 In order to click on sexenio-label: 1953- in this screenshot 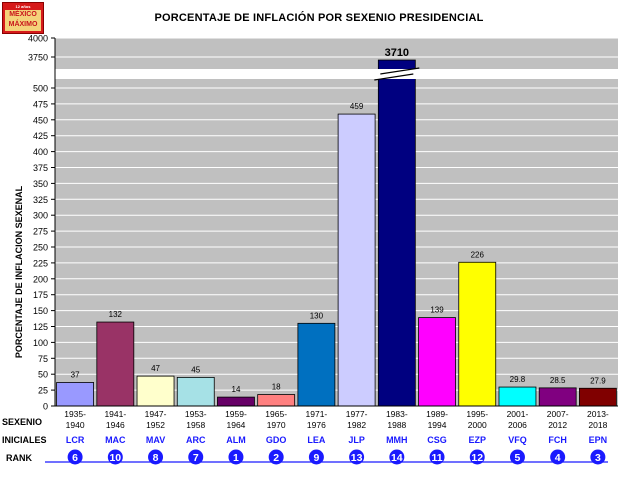, I will do `click(196, 414)`.